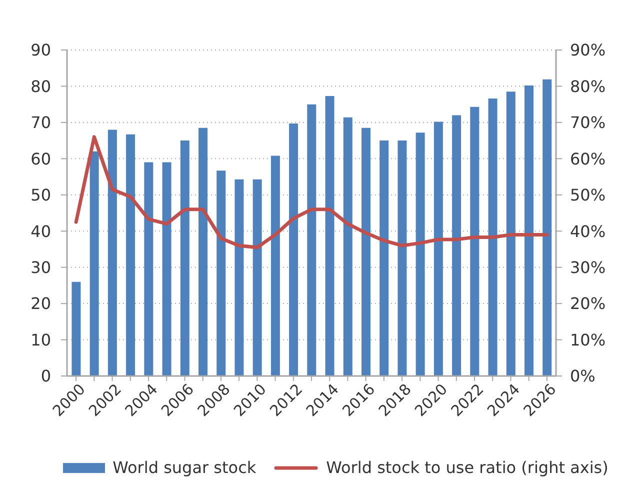 Image resolution: width=627 pixels, height=504 pixels. I want to click on legend-label: World stock to use ratio (right axis), so click(467, 467).